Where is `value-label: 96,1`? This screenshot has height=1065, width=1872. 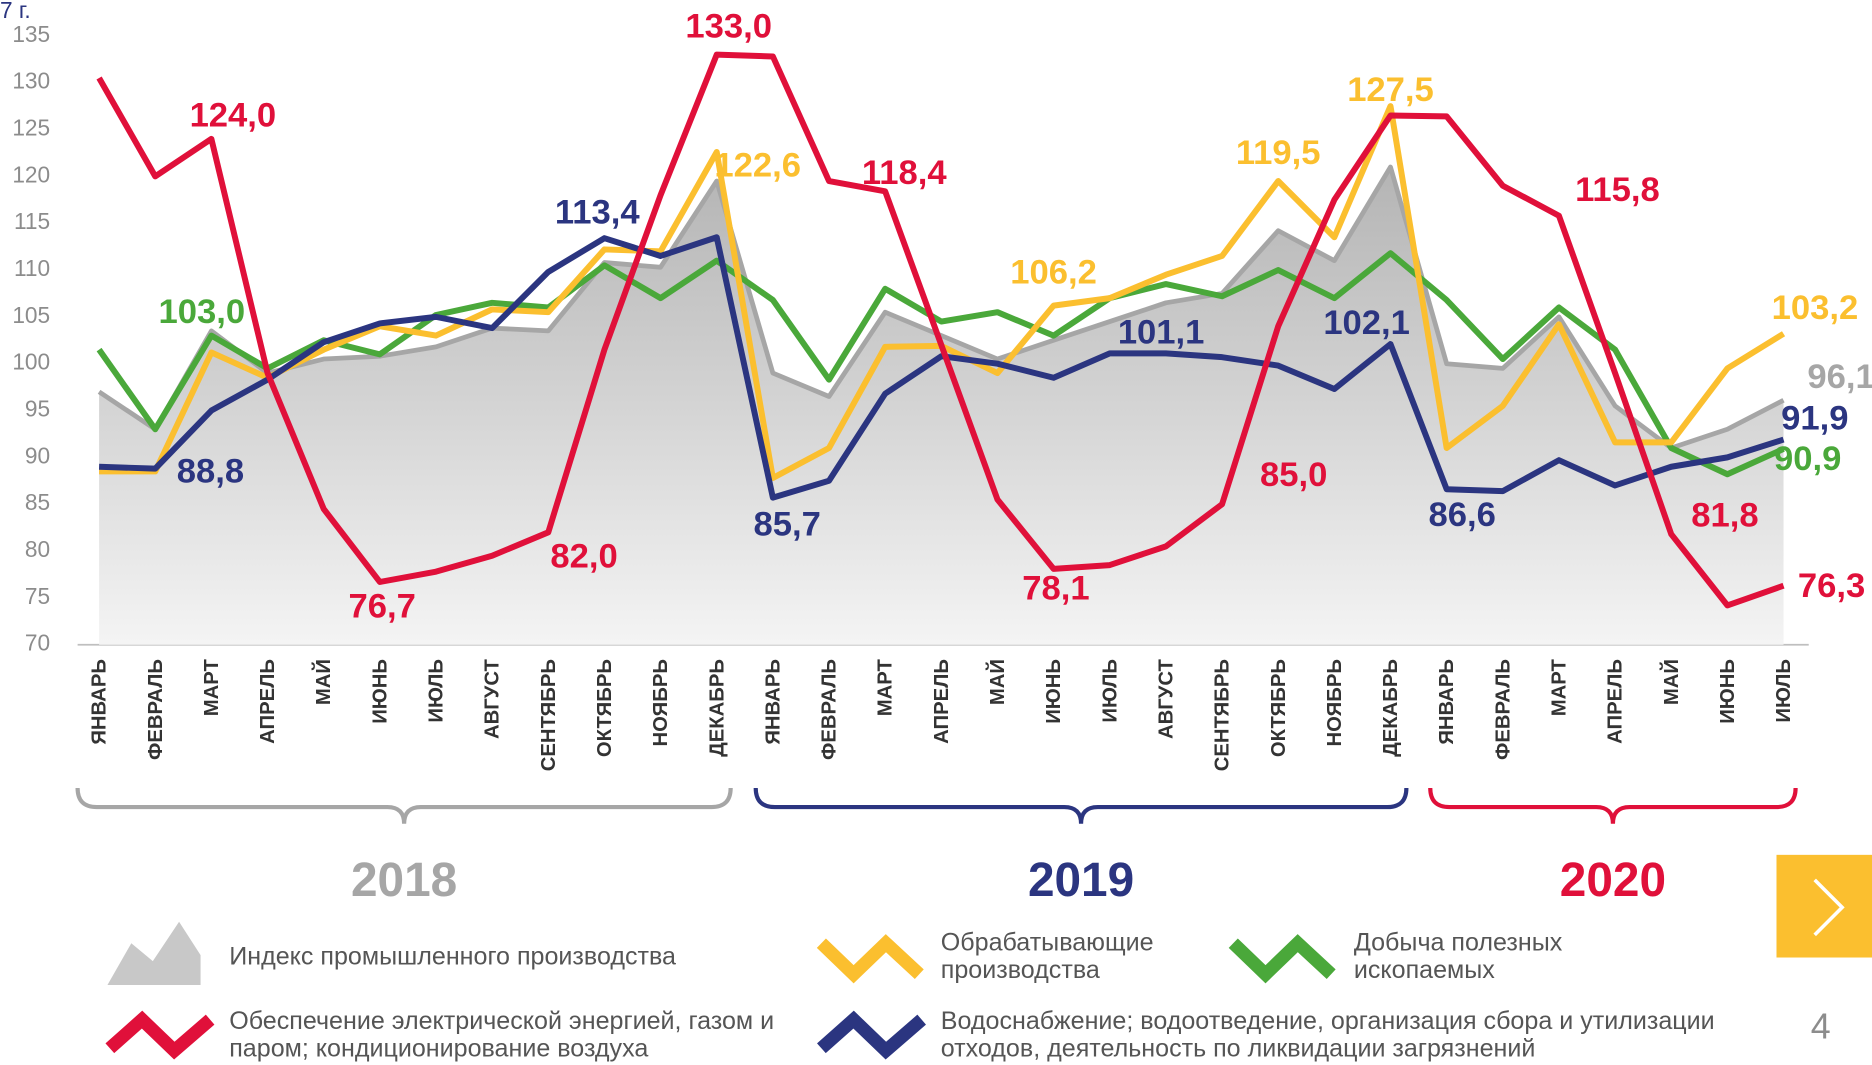 value-label: 96,1 is located at coordinates (1839, 377).